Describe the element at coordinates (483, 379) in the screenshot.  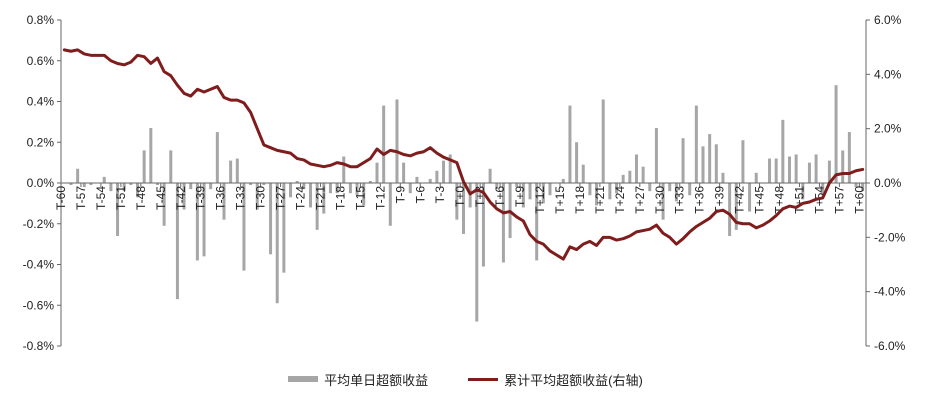
I see `legend-swatch-line` at that location.